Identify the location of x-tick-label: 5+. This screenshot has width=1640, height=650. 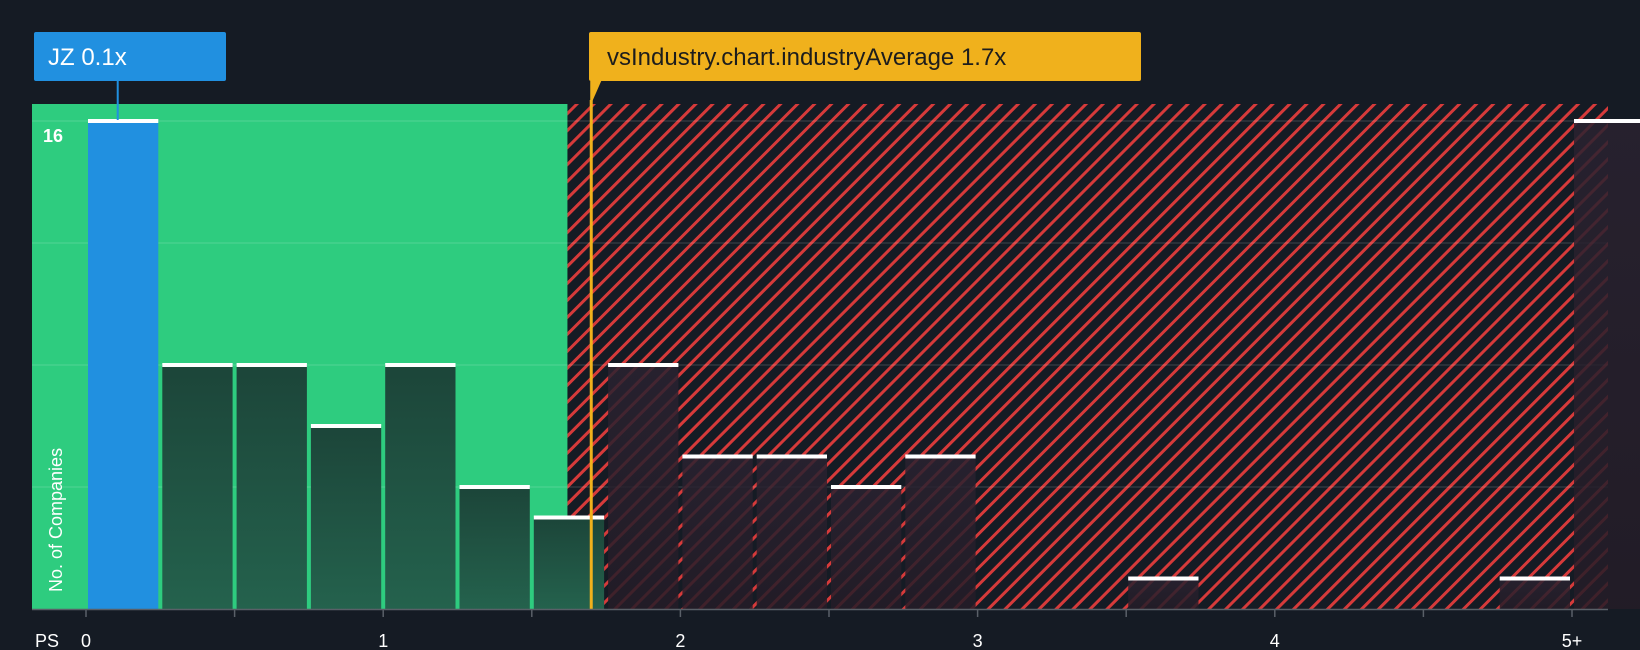
(1572, 640).